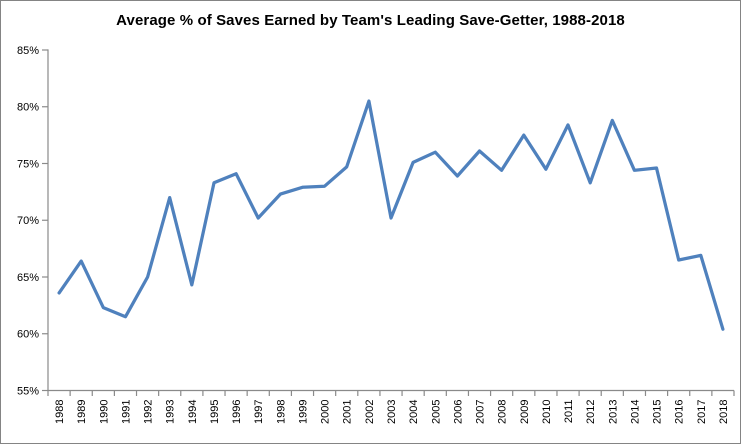  Describe the element at coordinates (193, 412) in the screenshot. I see `x-axis-label: 1994` at that location.